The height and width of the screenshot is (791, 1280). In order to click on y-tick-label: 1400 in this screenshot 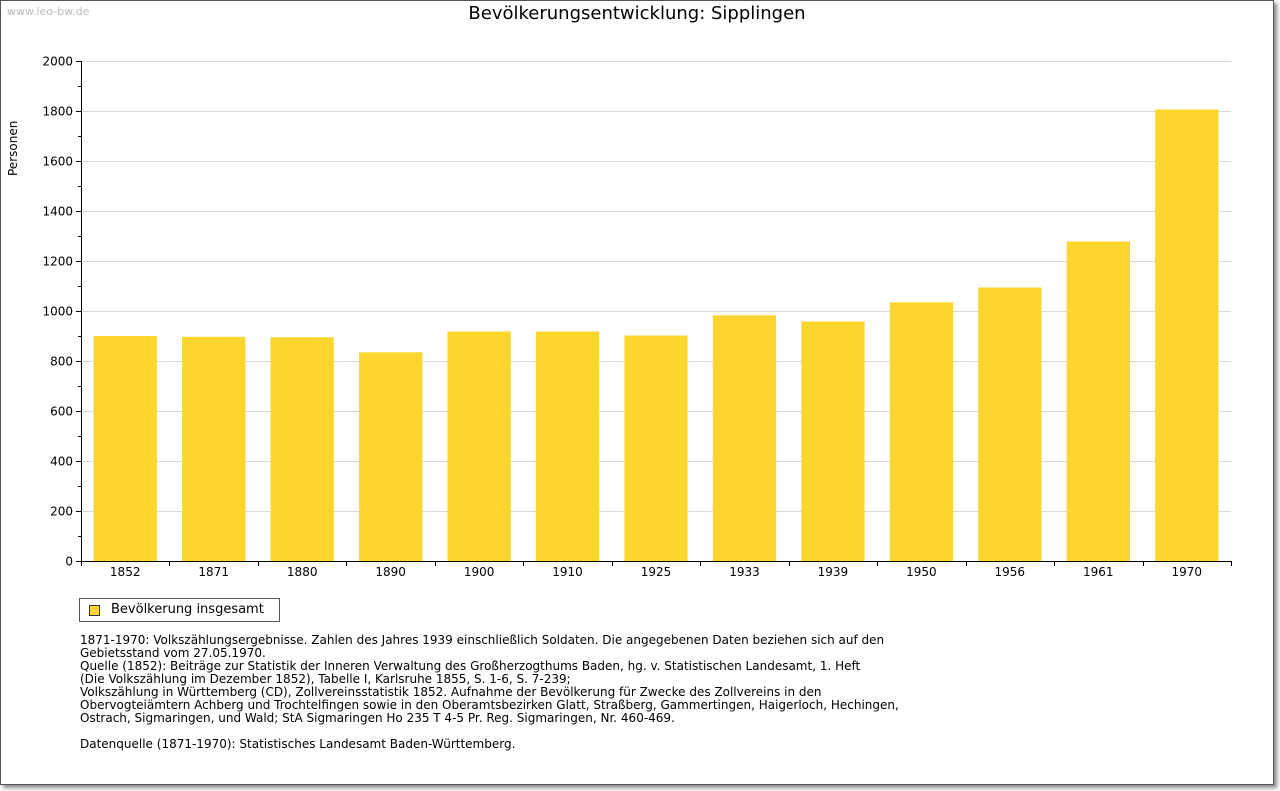, I will do `click(57, 212)`.